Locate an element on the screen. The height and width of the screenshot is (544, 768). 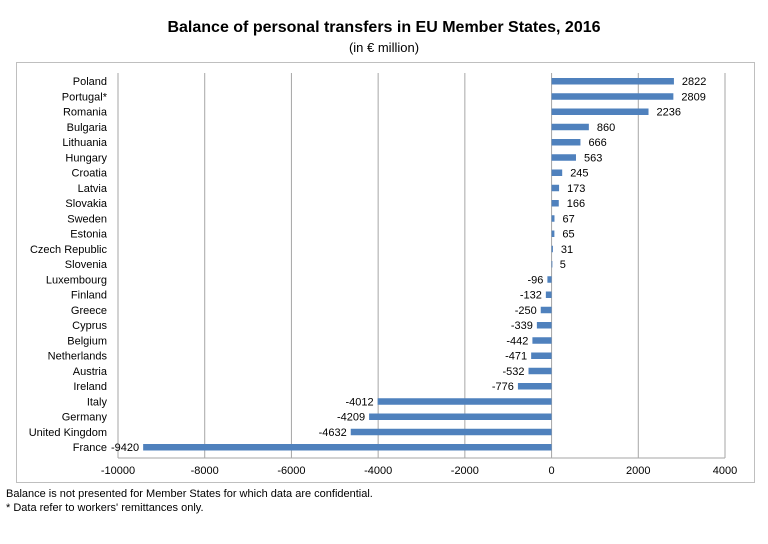
category-label: Sweden is located at coordinates (87, 219).